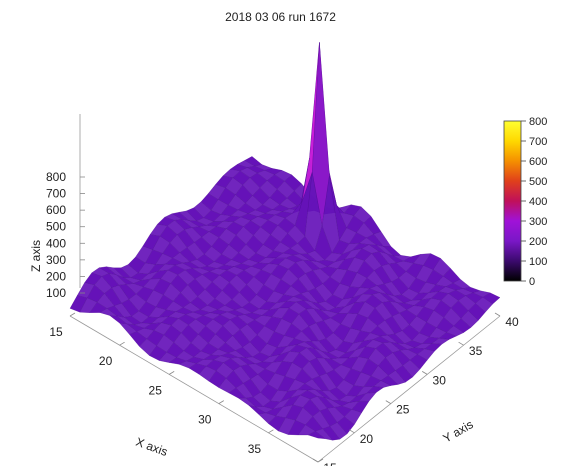 This screenshot has height=466, width=561. Describe the element at coordinates (538, 122) in the screenshot. I see `colorbar-tick-label: 800` at that location.